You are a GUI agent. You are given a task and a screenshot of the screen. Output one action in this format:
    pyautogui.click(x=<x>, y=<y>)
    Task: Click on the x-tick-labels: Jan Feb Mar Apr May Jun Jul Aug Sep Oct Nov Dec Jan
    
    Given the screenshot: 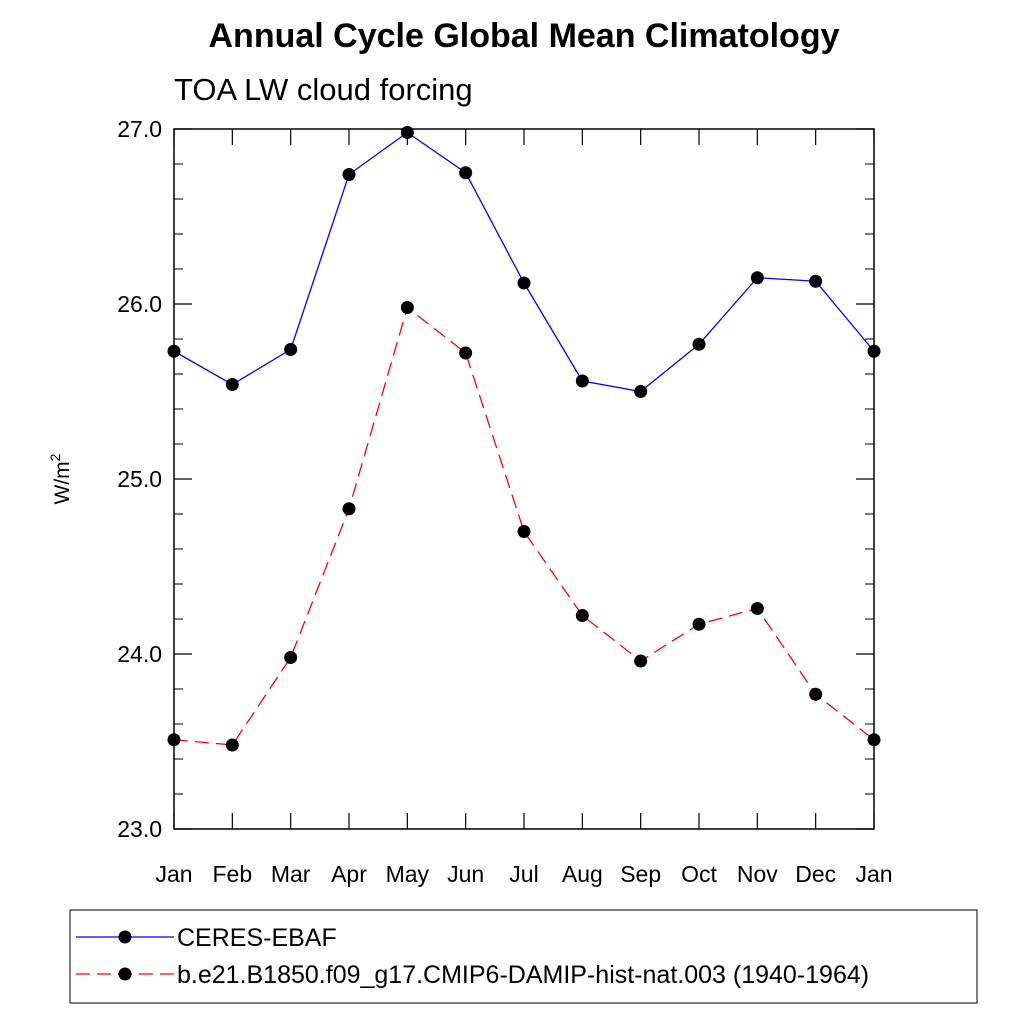 What is the action you would take?
    pyautogui.click(x=523, y=874)
    